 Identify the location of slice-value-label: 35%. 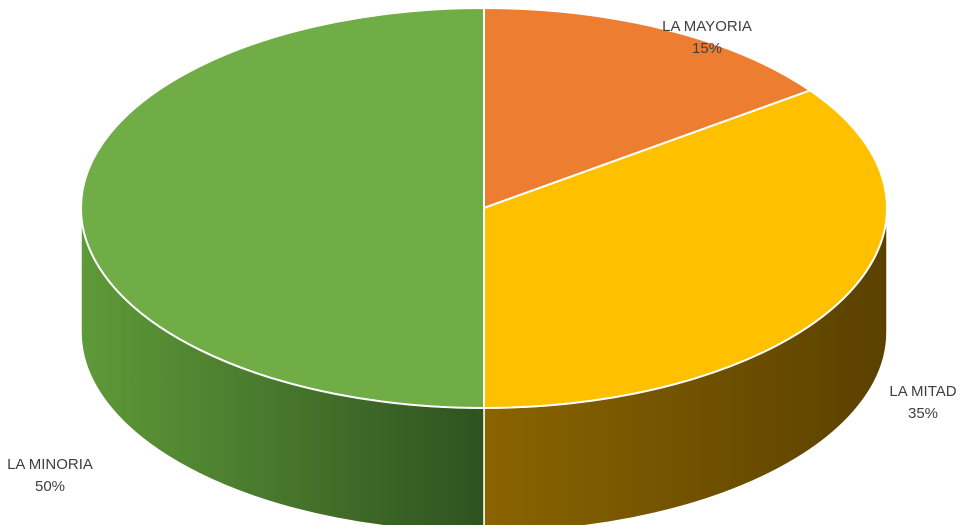
(923, 413).